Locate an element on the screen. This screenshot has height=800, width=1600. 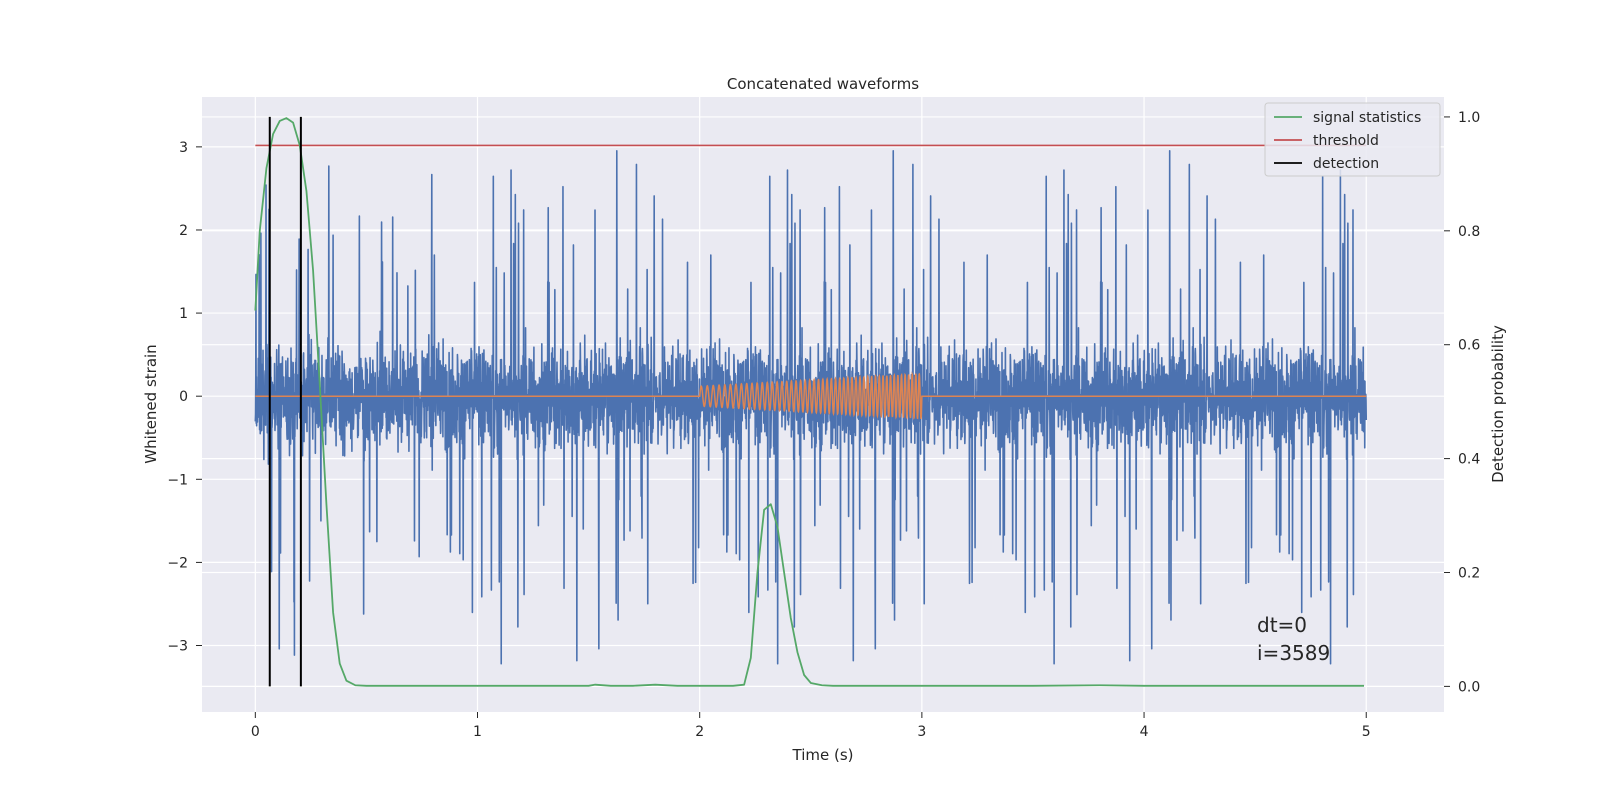
right-y-axis-label: Detection probability is located at coordinates (1498, 404).